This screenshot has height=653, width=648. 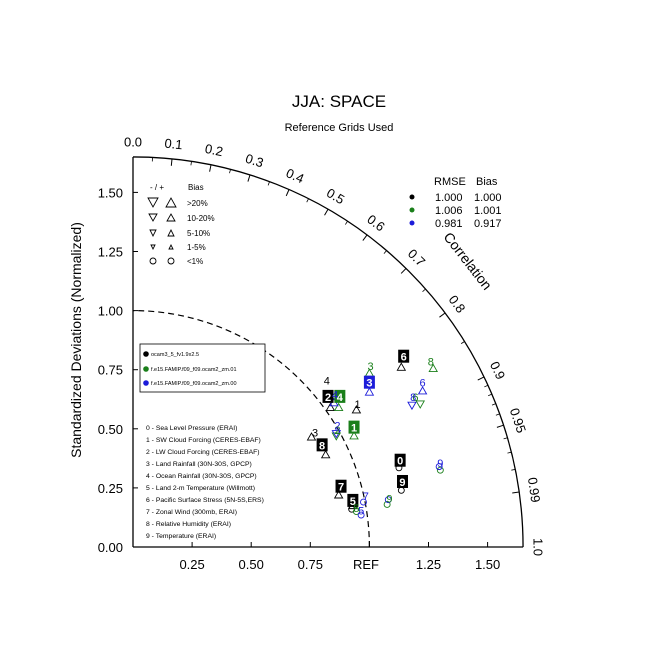 What do you see at coordinates (428, 564) in the screenshot?
I see `x-tick-label: 1.25` at bounding box center [428, 564].